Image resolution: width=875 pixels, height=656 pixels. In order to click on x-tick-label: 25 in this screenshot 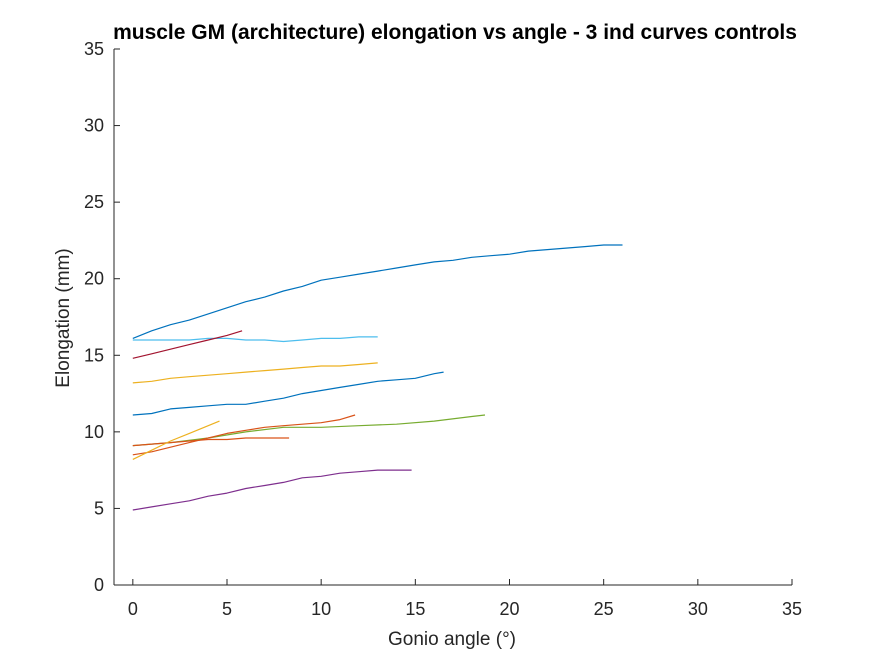, I will do `click(604, 609)`.